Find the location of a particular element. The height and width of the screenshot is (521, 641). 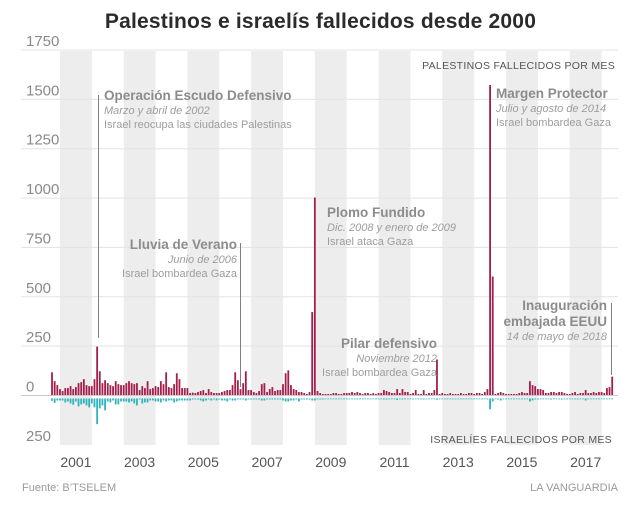

annotation-embajada-eeuu-date: 14 de mayo de 2018 is located at coordinates (556, 337).